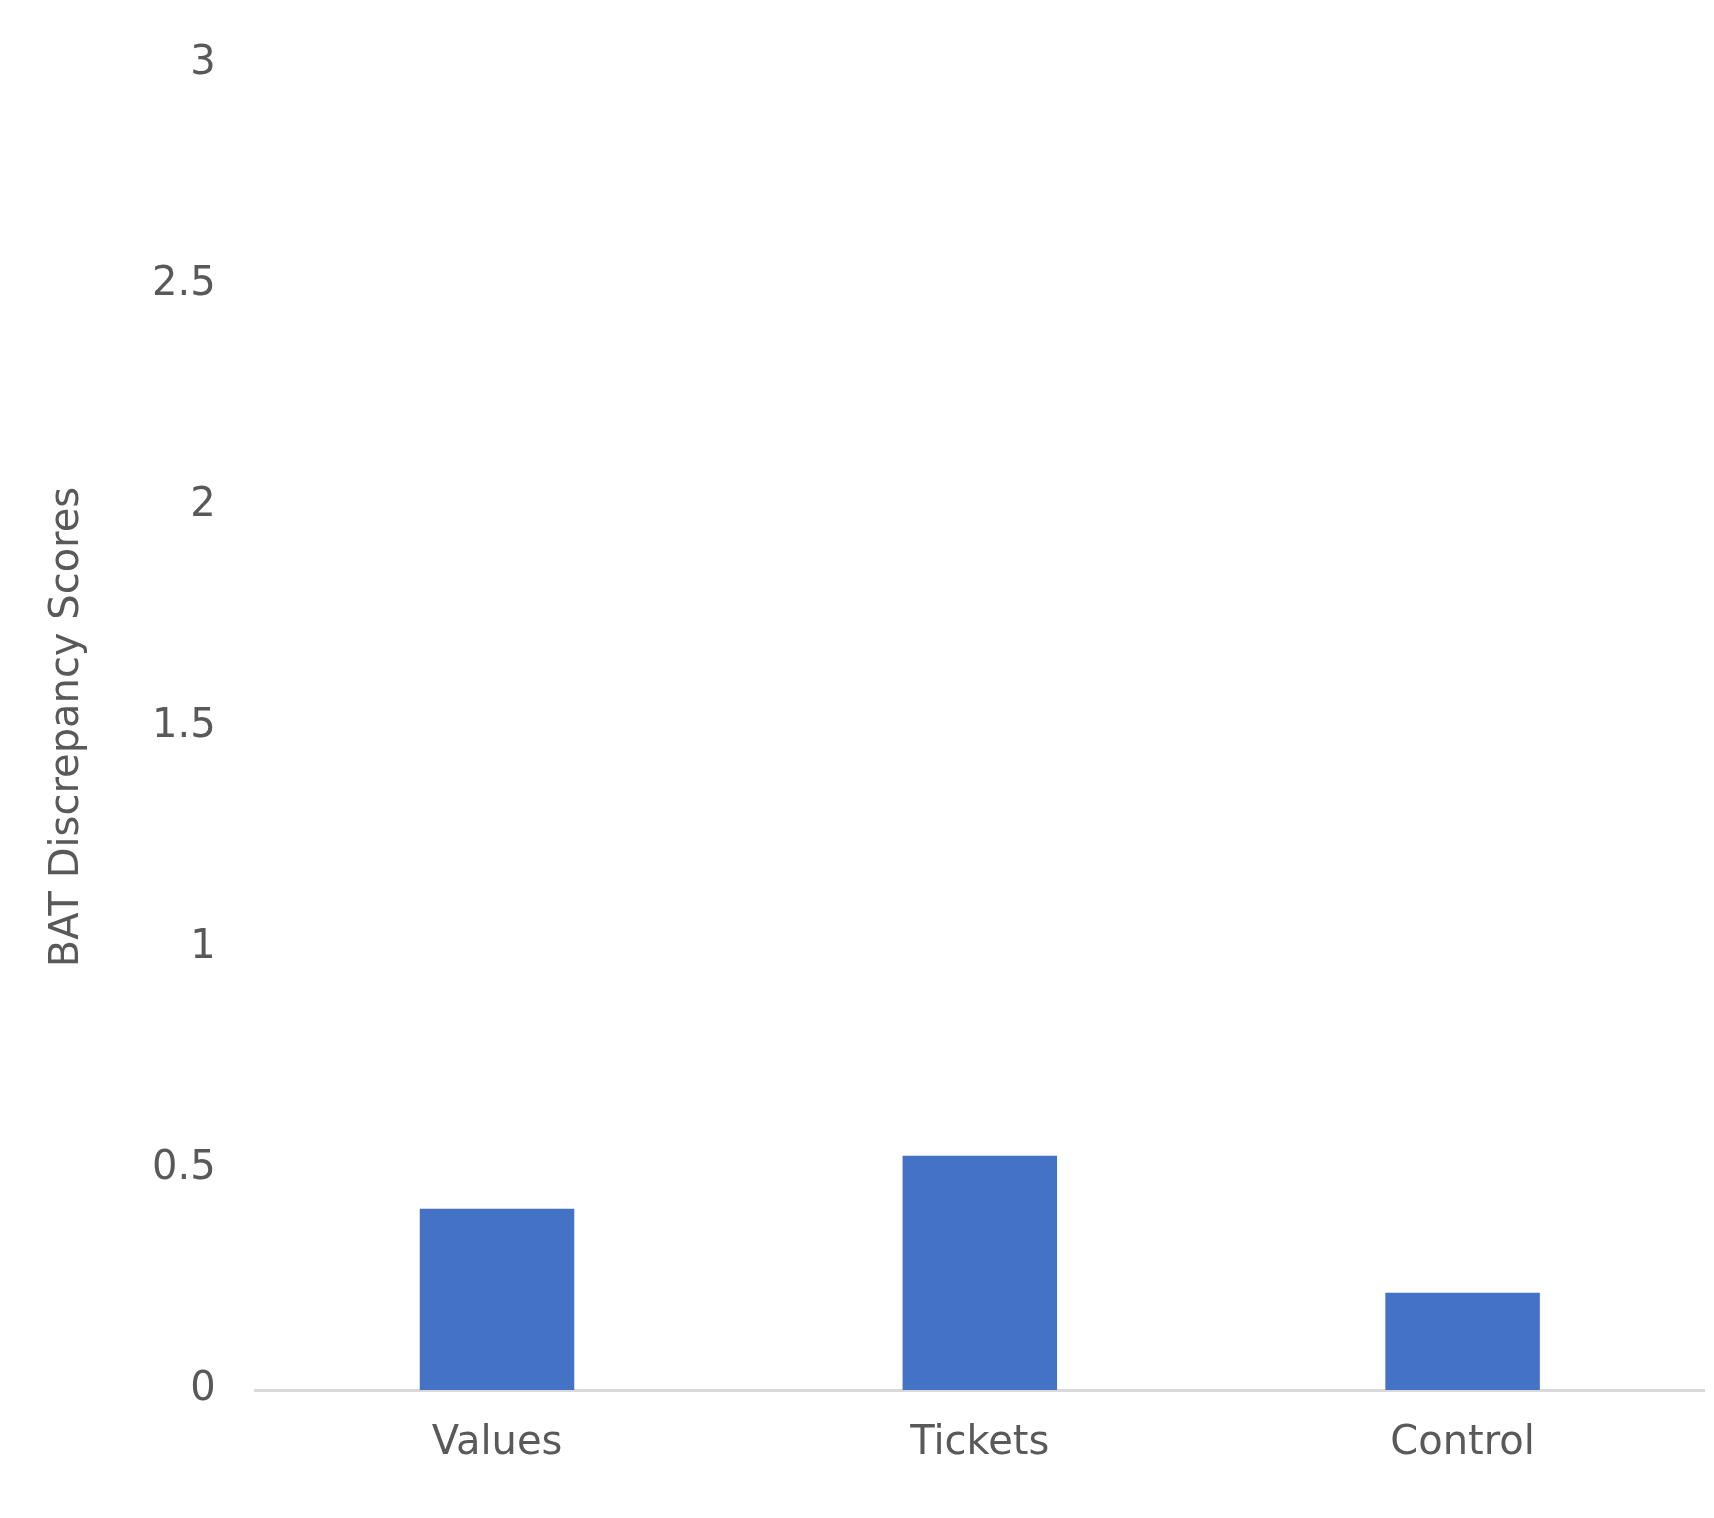  Describe the element at coordinates (1462, 1440) in the screenshot. I see `x-tick-label: Control` at that location.